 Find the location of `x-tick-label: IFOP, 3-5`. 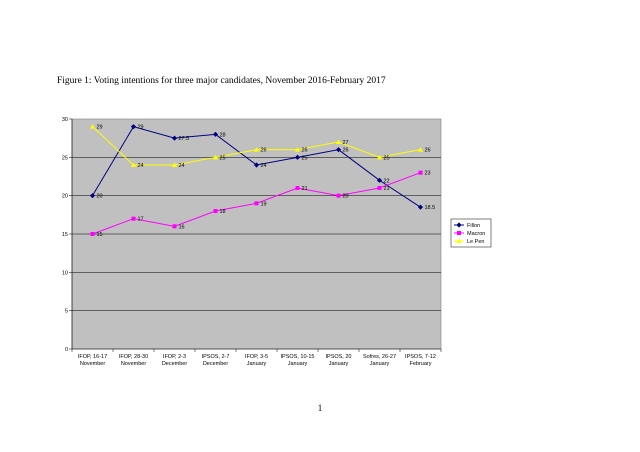

x-tick-label: IFOP, 3-5 is located at coordinates (256, 357).